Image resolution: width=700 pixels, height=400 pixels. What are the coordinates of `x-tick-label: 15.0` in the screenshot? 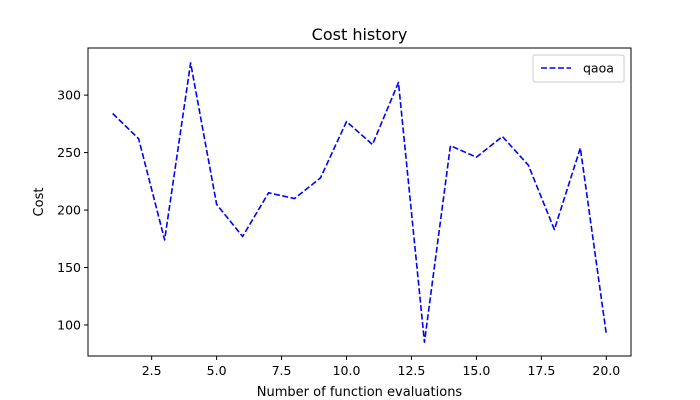 It's located at (476, 370).